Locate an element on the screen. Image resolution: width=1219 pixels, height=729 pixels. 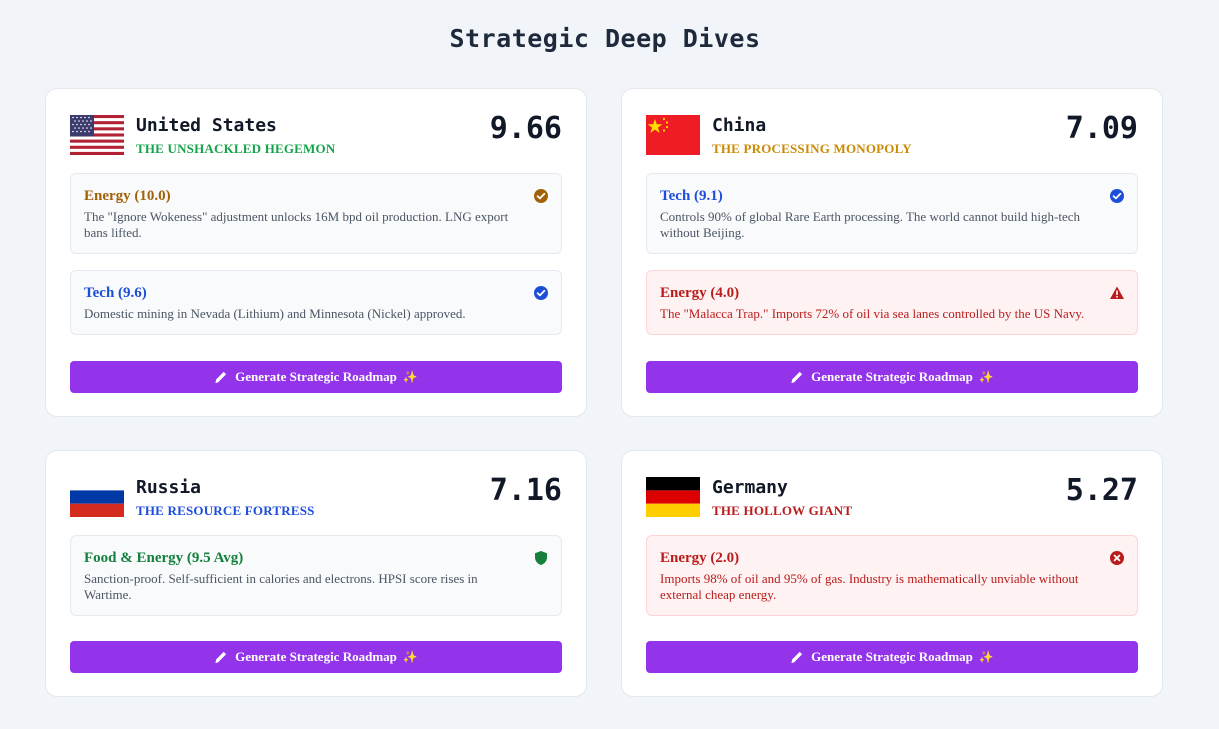
country-name: Russia is located at coordinates (169, 487).